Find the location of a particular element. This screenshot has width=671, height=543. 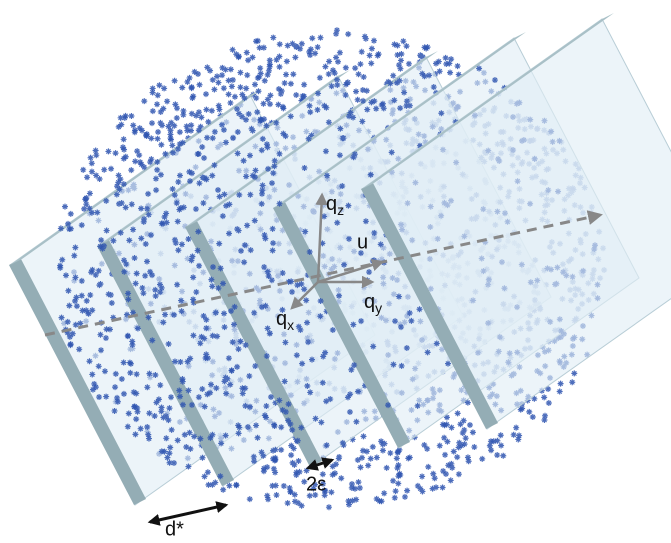

two-eps-arrow is located at coordinates (320, 464).